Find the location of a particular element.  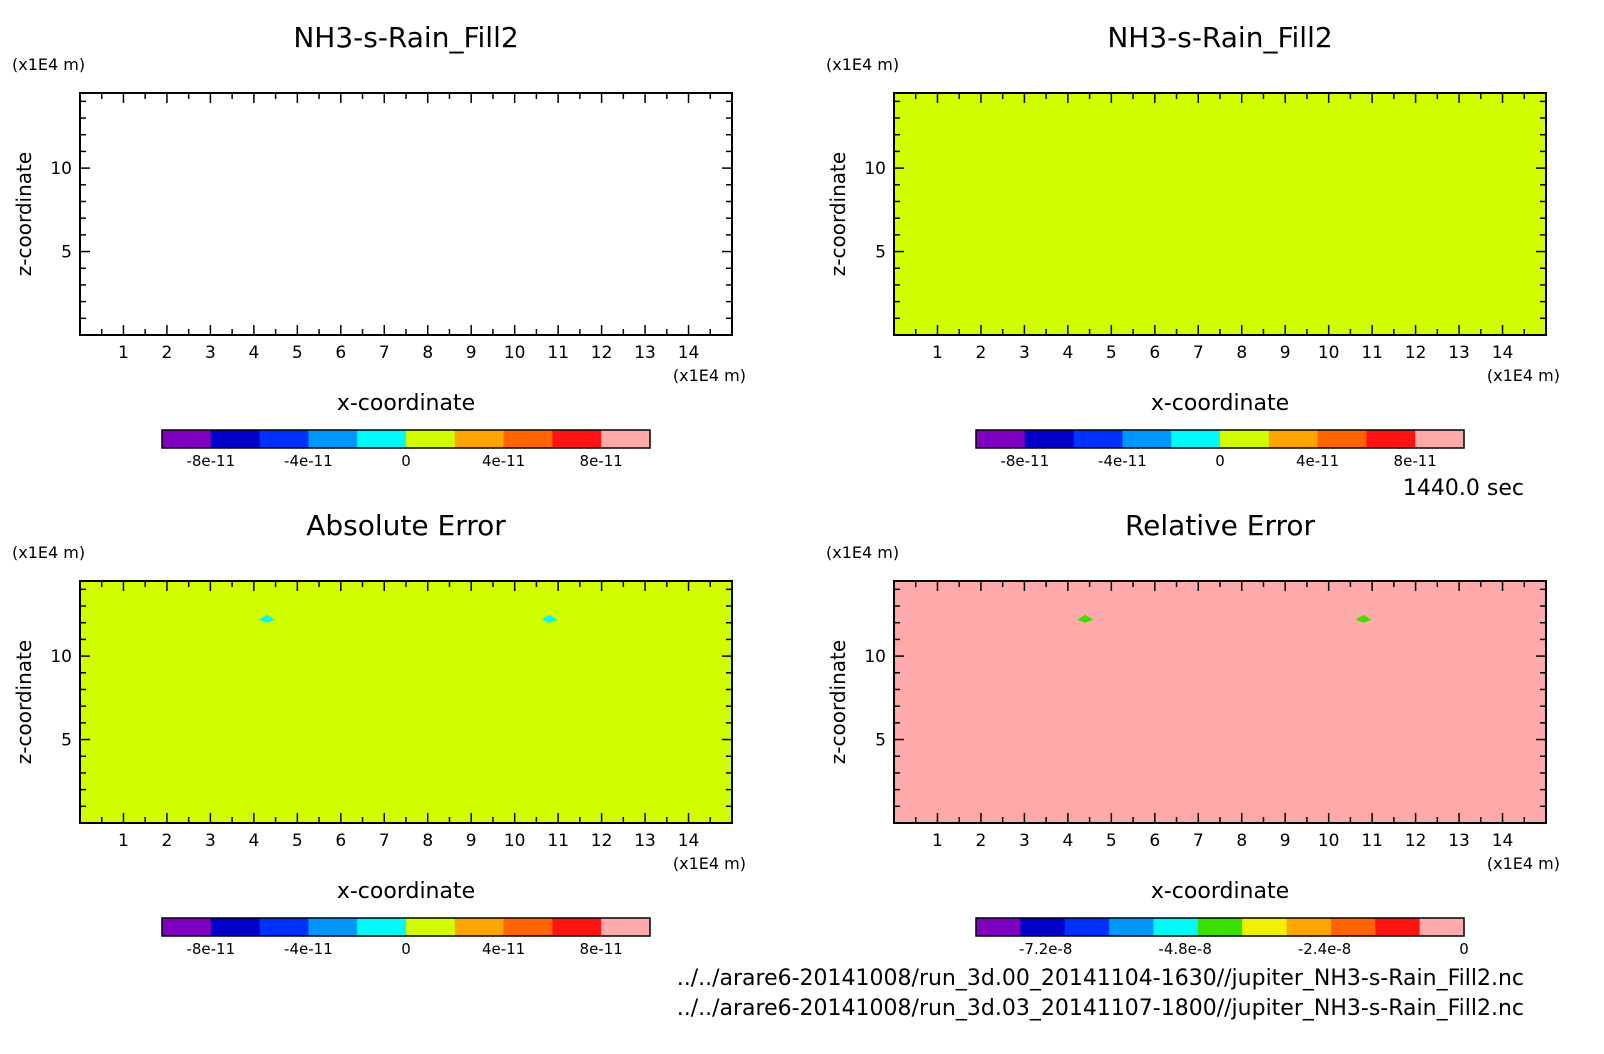

colorbar-tick-label: -4.8e-8 is located at coordinates (1184, 949).